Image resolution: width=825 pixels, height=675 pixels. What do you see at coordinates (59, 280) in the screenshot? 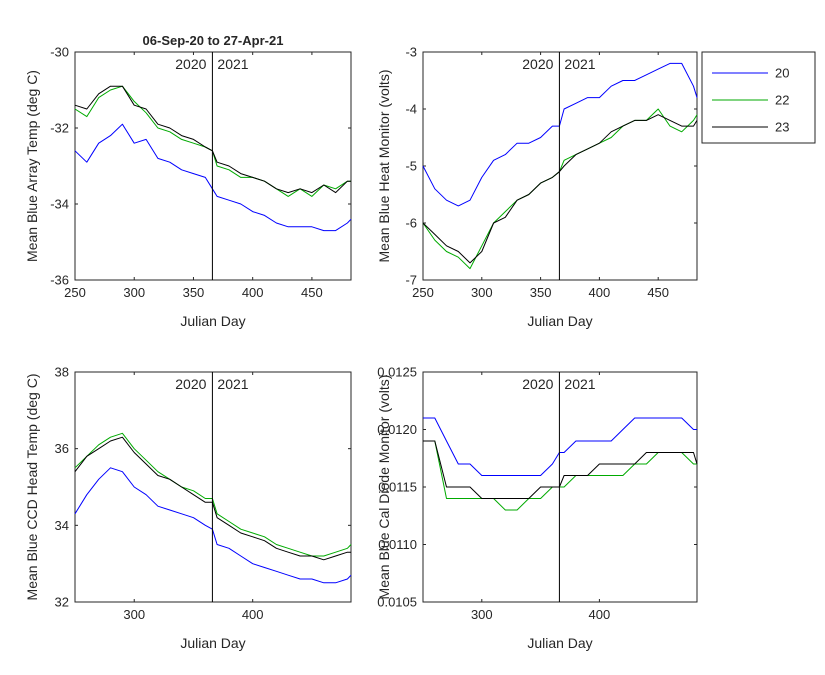
I see `y-tick-label: -36` at bounding box center [59, 280].